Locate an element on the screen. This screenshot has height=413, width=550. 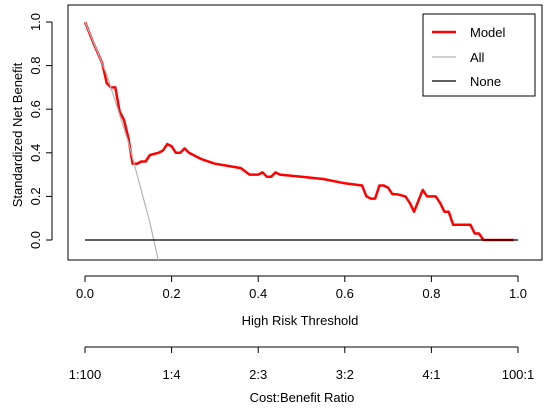
x-tick-label: 0.2 is located at coordinates (172, 293).